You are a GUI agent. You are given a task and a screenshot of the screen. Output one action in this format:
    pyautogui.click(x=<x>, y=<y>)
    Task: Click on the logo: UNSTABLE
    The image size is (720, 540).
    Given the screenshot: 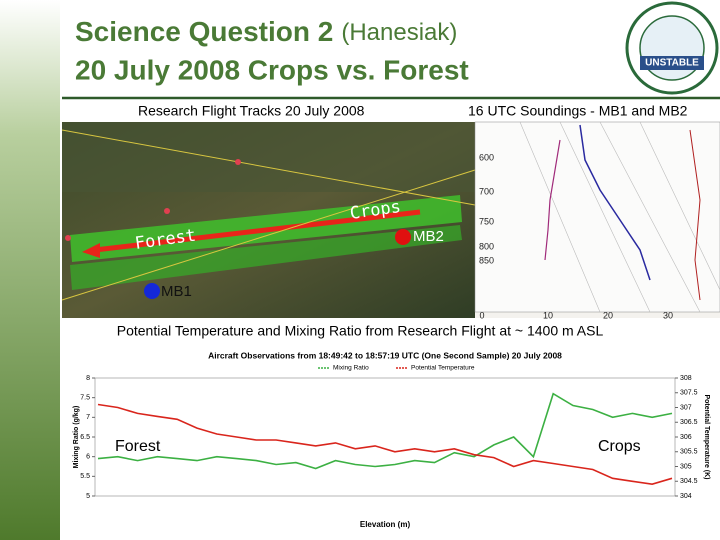 What is the action you would take?
    pyautogui.click(x=672, y=48)
    